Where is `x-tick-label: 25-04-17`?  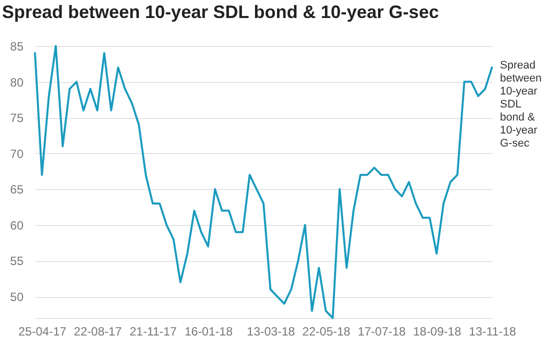 x-tick-label: 25-04-17 is located at coordinates (42, 331).